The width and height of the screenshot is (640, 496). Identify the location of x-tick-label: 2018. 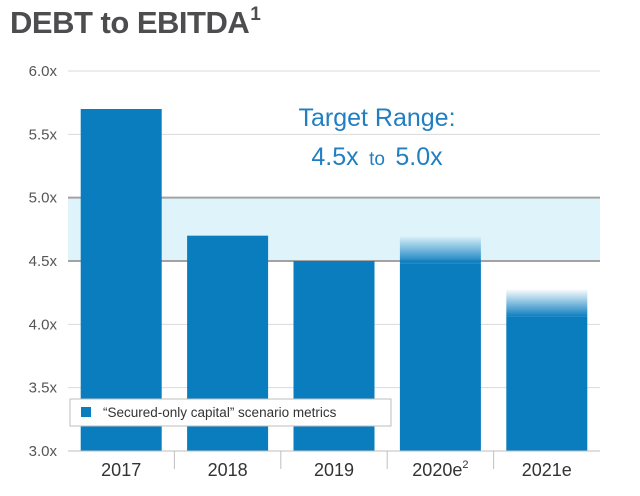
(228, 470).